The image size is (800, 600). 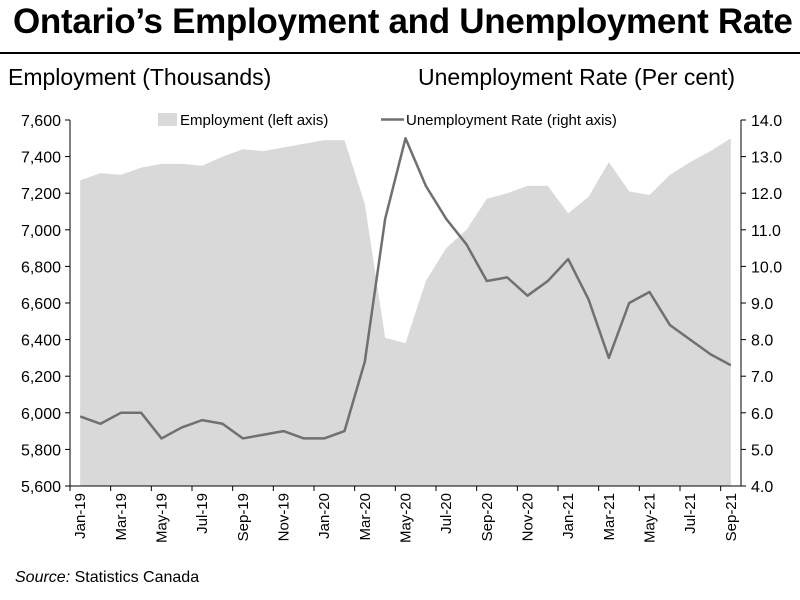 What do you see at coordinates (41, 194) in the screenshot?
I see `left-axis-tick-label: 7,200` at bounding box center [41, 194].